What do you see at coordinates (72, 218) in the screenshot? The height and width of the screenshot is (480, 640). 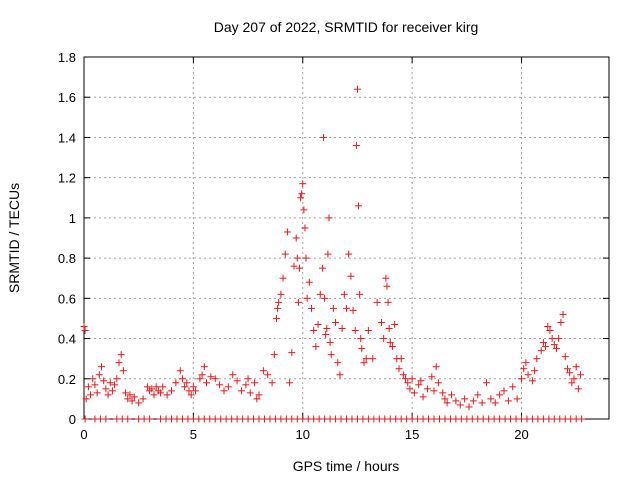 I see `y-tick-label: 1` at bounding box center [72, 218].